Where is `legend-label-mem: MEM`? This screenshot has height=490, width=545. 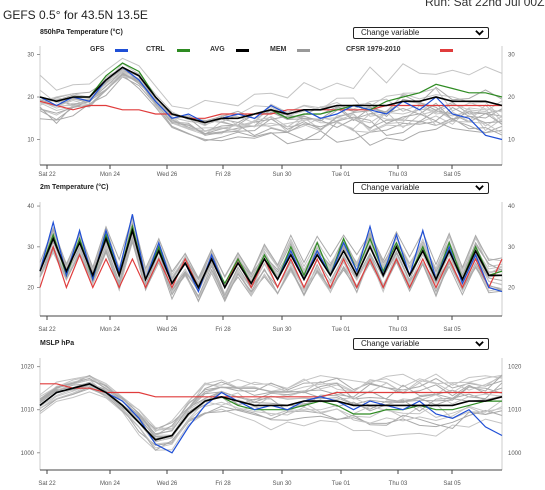 legend-label-mem: MEM is located at coordinates (278, 49).